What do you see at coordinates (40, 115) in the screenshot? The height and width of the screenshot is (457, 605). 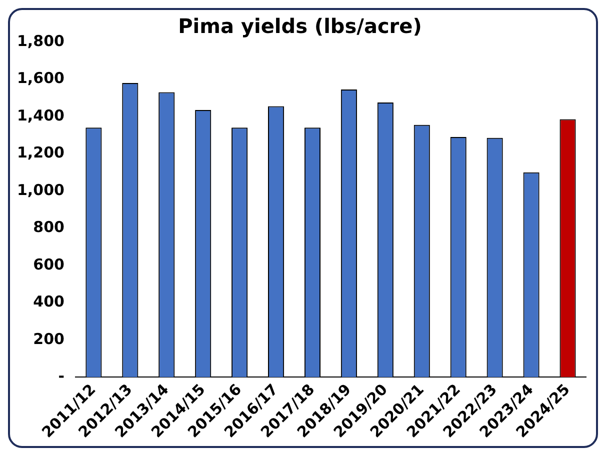 I see `y-tick-label: 1,400` at bounding box center [40, 115].